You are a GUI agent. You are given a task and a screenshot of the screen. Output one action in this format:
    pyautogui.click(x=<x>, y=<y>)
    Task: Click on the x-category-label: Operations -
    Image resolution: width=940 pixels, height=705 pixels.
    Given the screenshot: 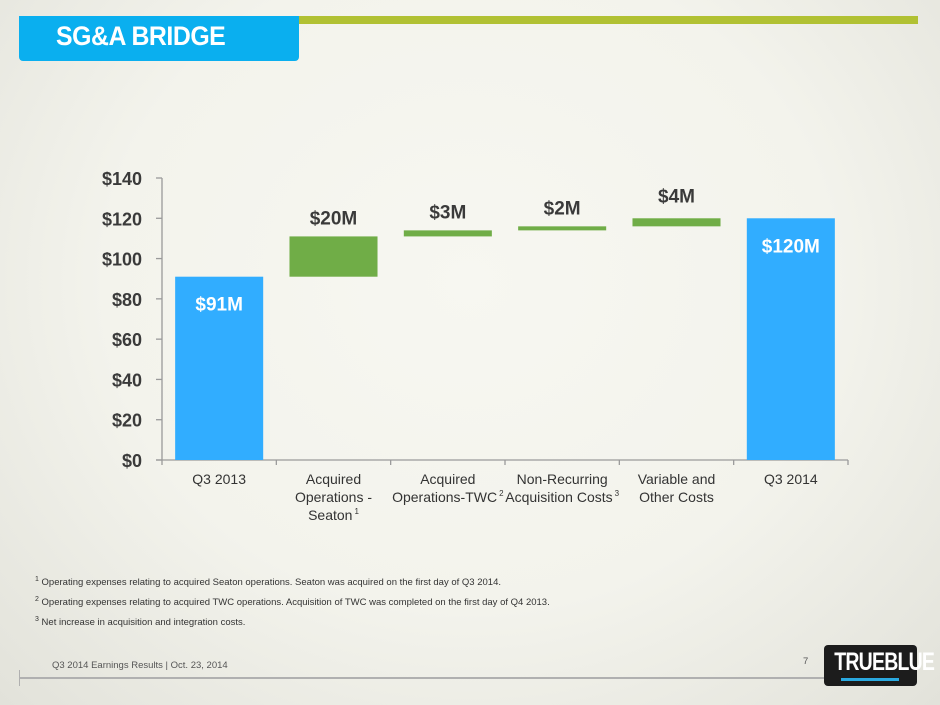 What is the action you would take?
    pyautogui.click(x=333, y=497)
    